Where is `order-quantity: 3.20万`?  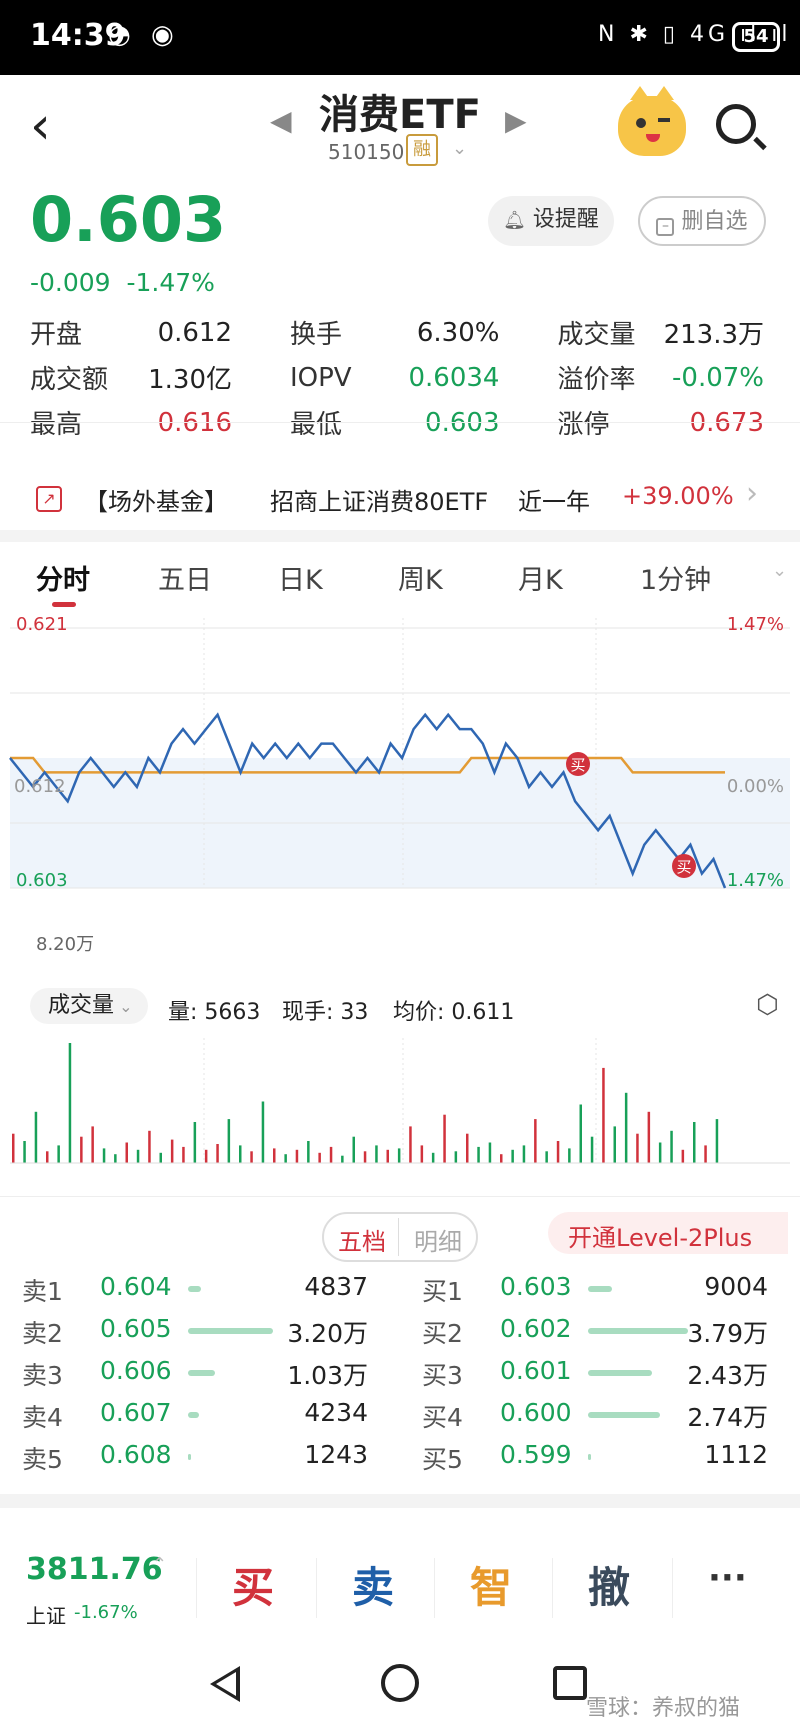 order-quantity: 3.20万 is located at coordinates (327, 1333).